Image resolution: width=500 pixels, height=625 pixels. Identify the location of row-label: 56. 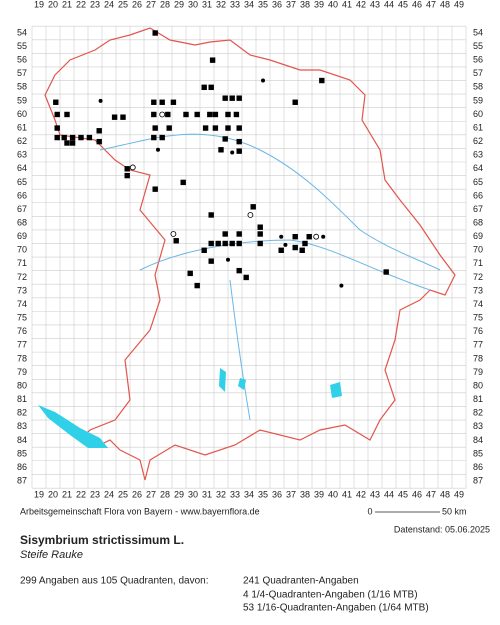
(478, 60).